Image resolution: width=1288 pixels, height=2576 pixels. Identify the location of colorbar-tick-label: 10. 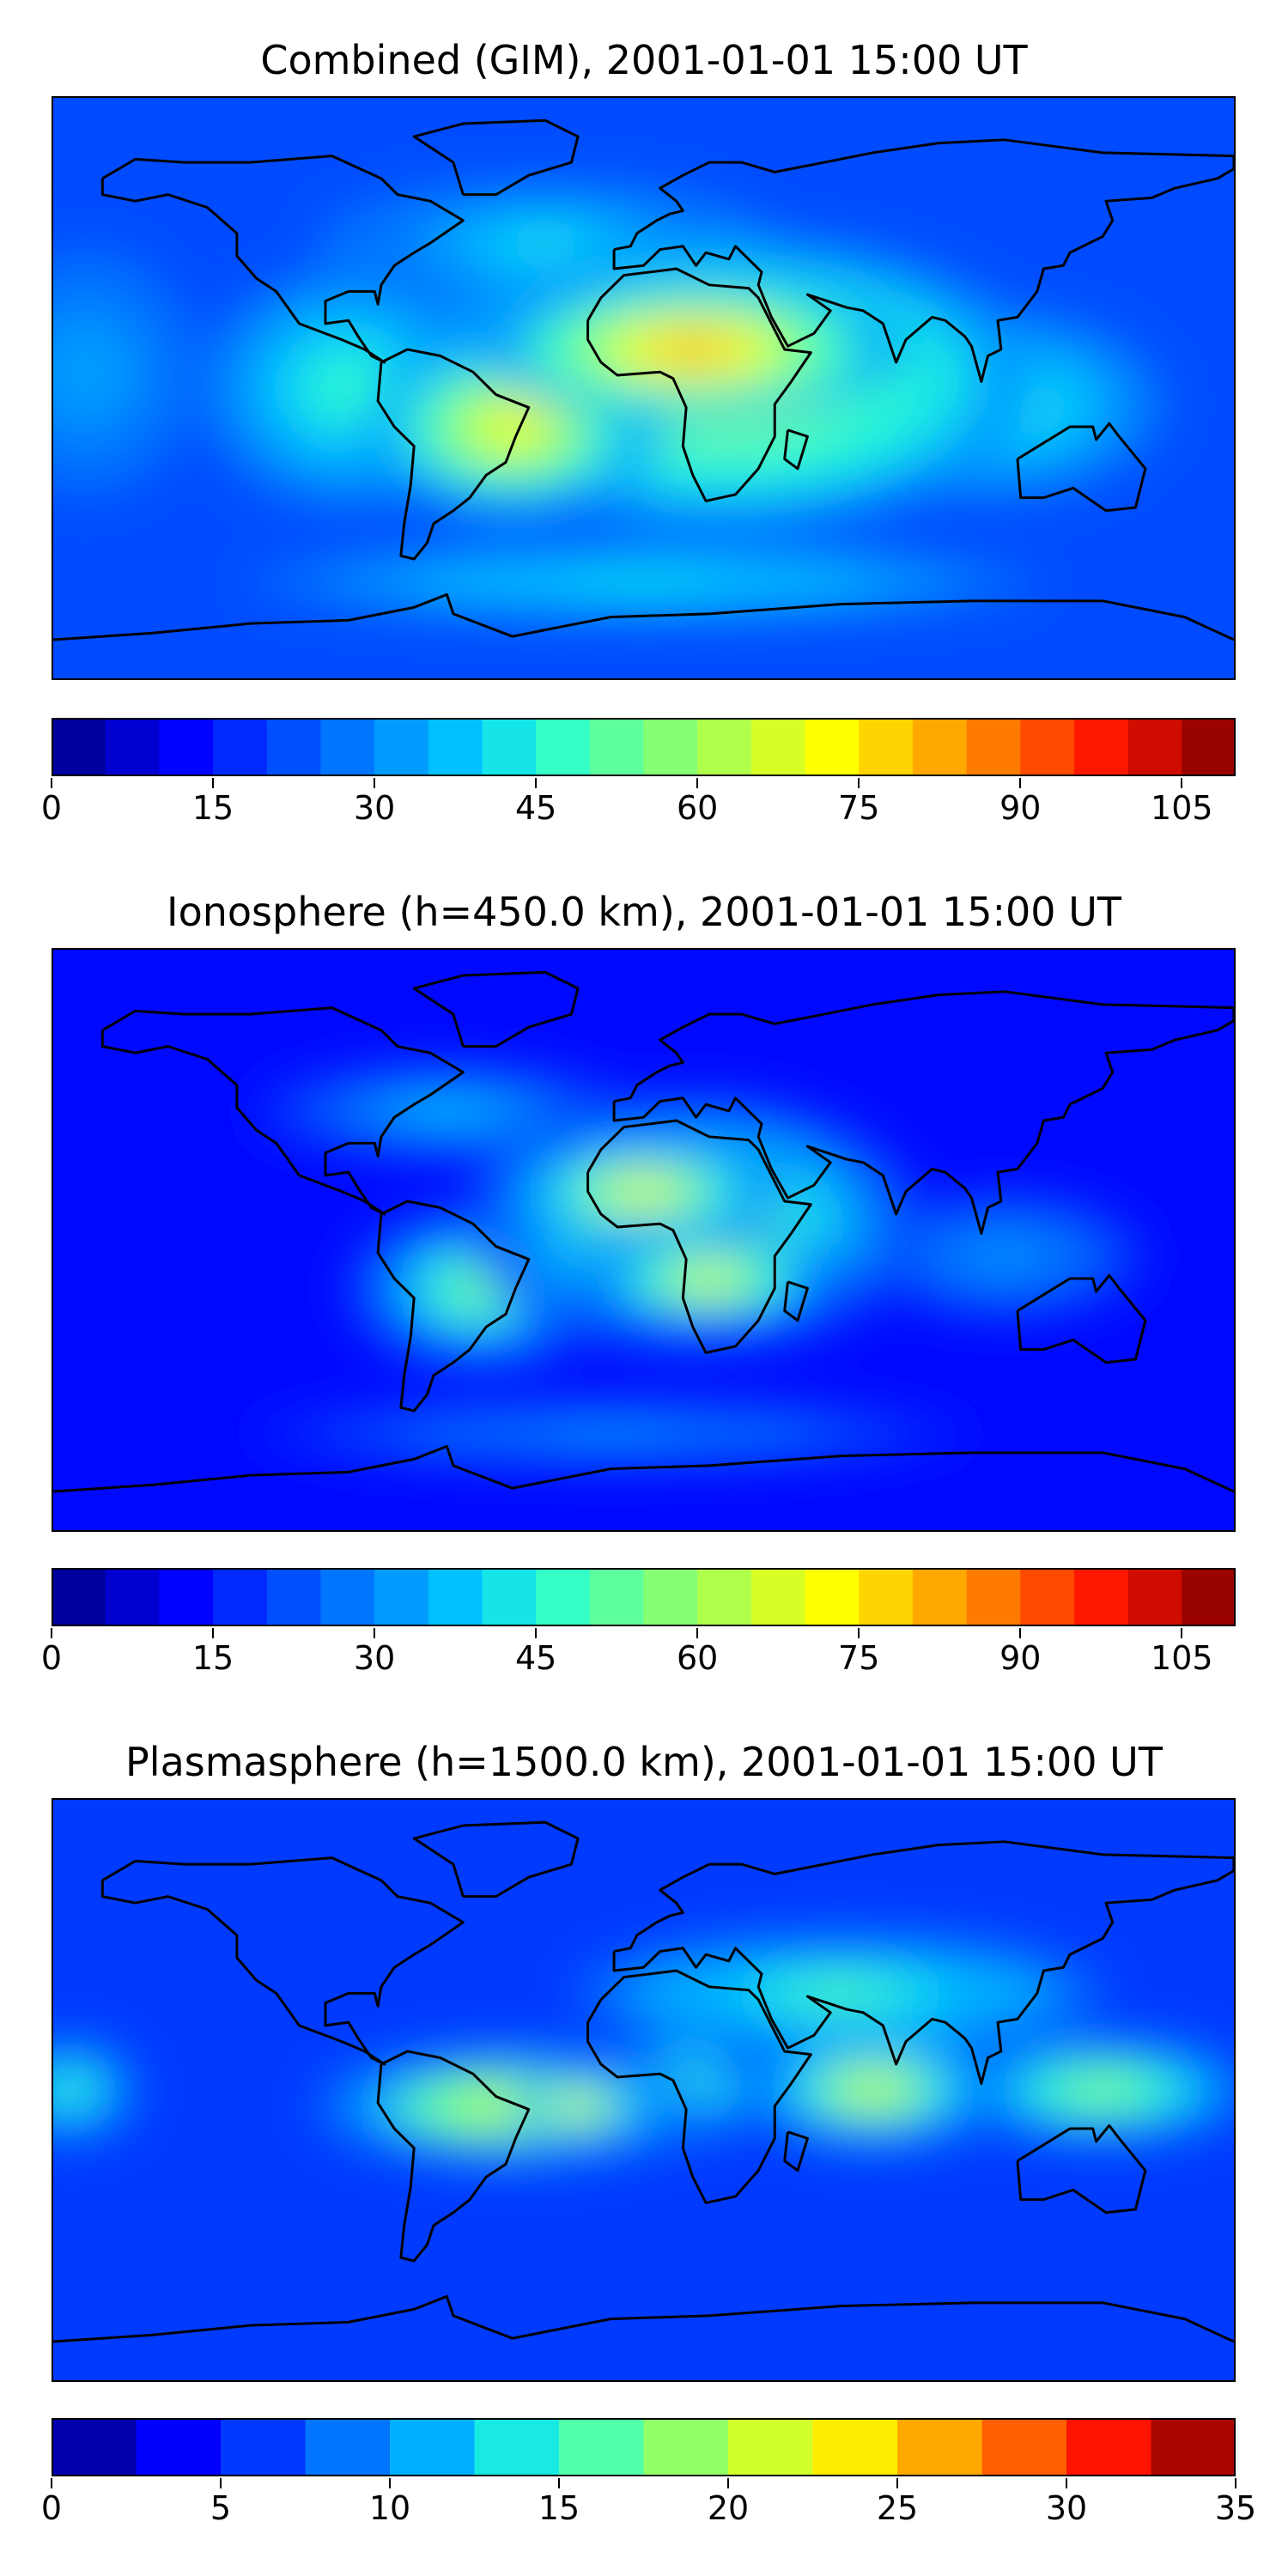
(389, 2503).